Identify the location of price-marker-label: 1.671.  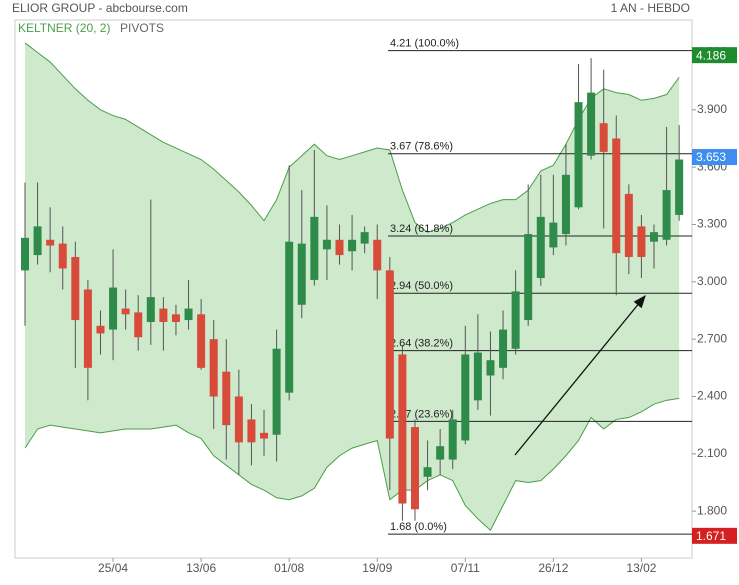
(711, 536).